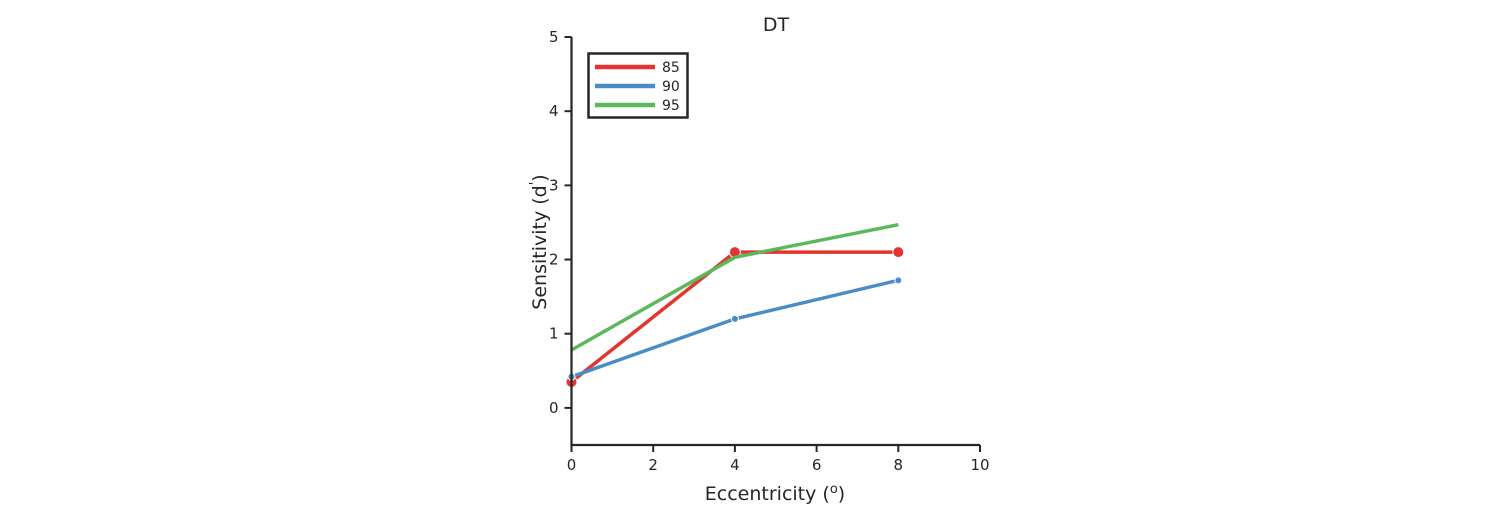 This screenshot has height=506, width=1498. I want to click on x-axis-label: Eccentricity (o), so click(775, 493).